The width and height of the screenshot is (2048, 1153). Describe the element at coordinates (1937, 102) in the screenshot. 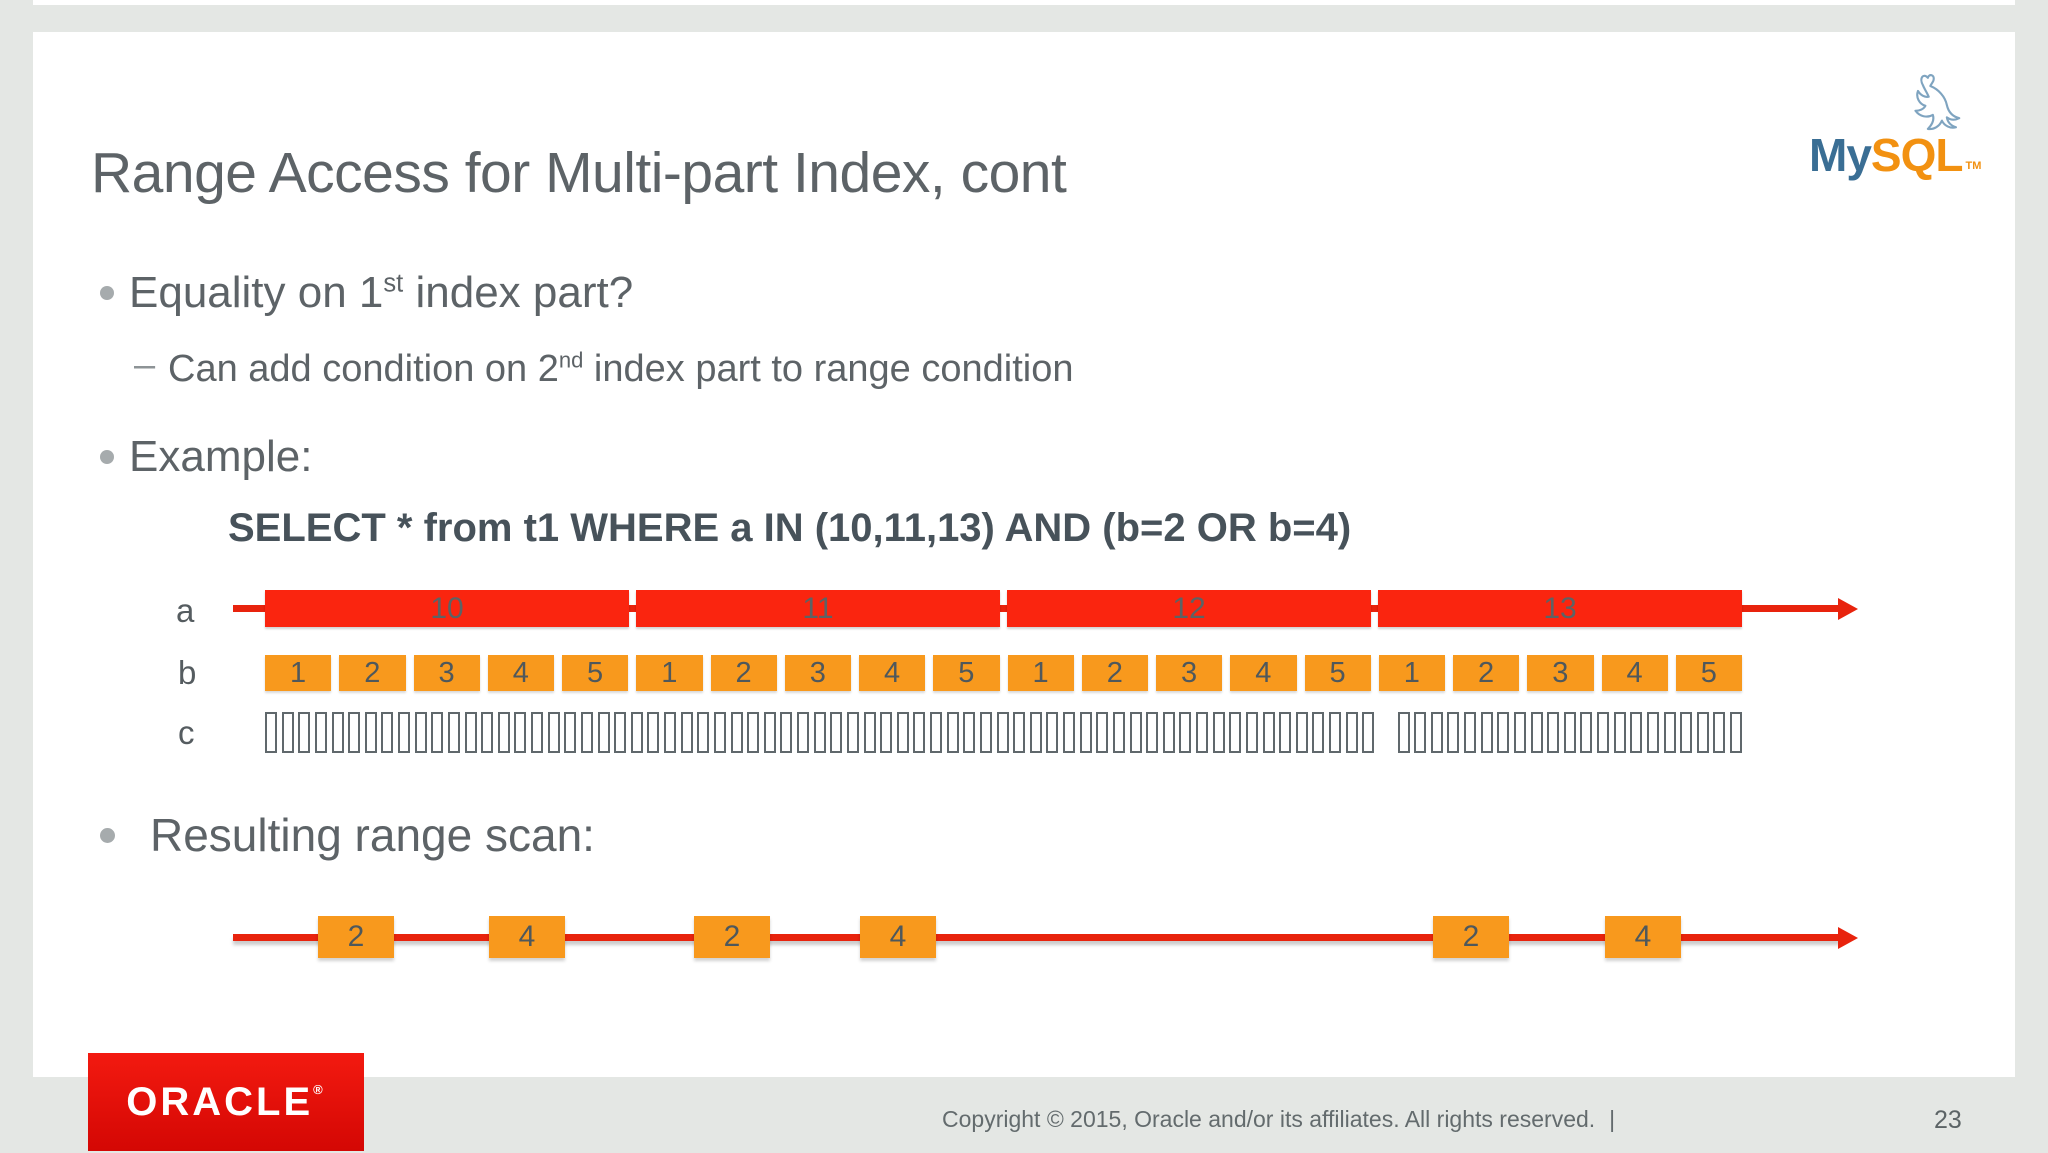

I see `mysql-dolphin-icon` at that location.